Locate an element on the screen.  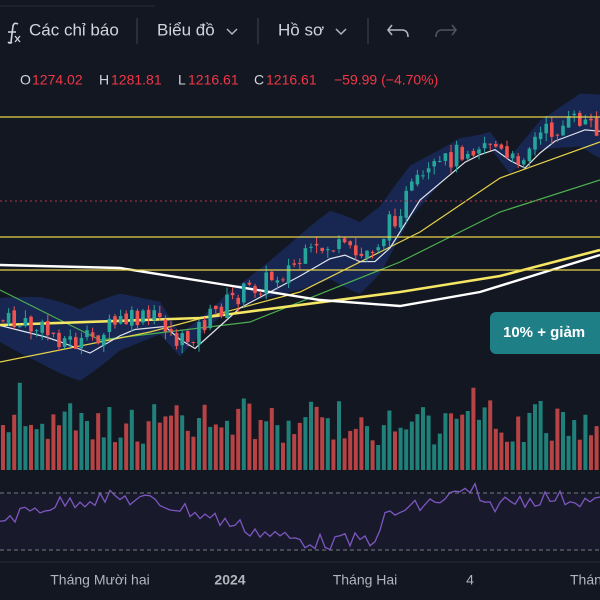
x-axis-label: 4 is located at coordinates (470, 580).